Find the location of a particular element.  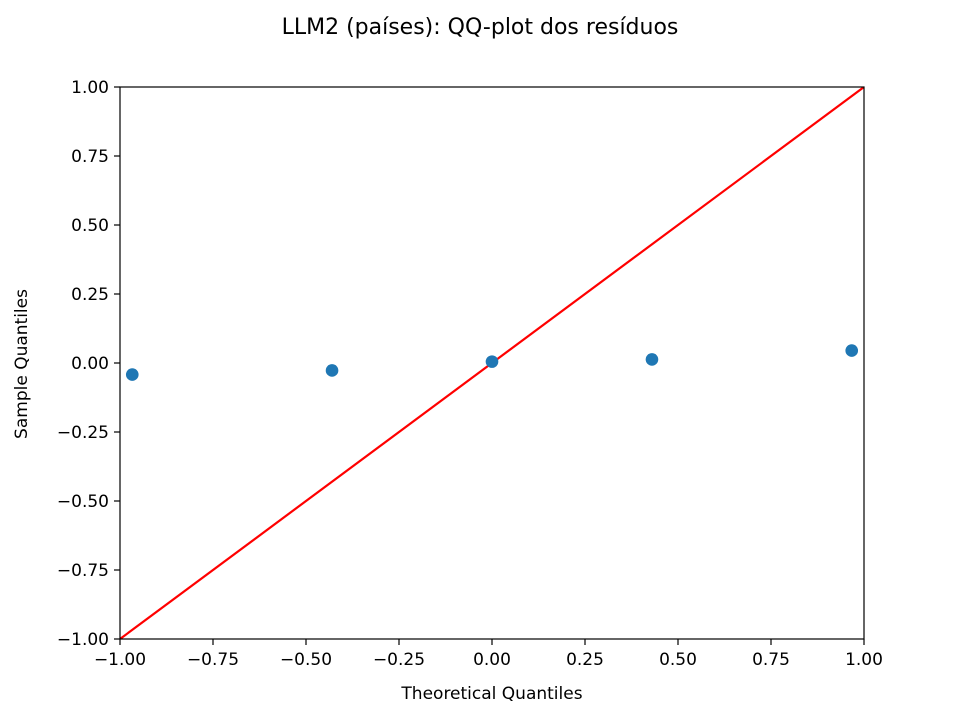

y-tick-label: 0.50 is located at coordinates (90, 226).